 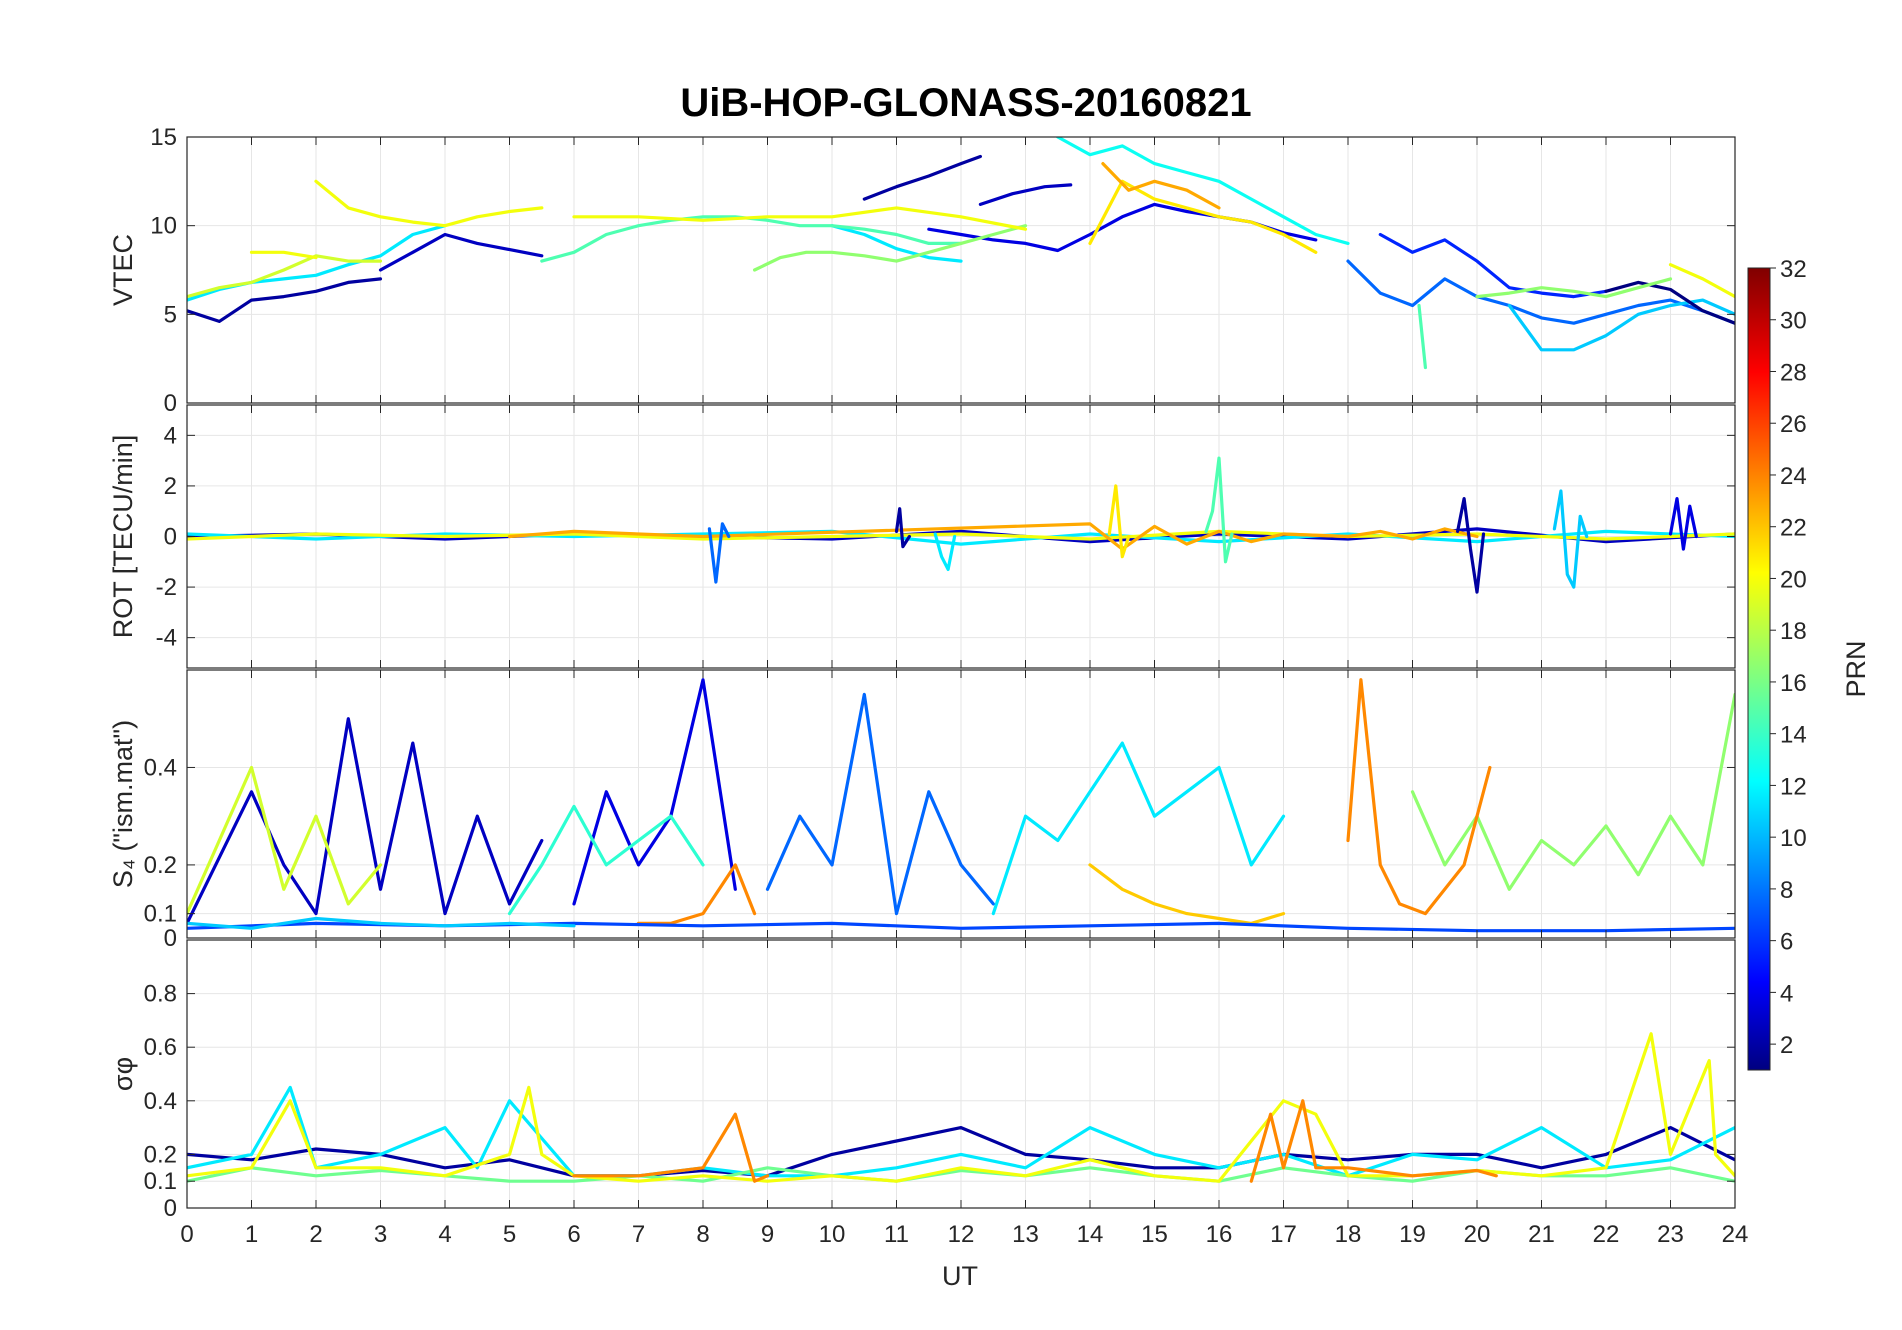 I want to click on colorbar-tick-label: 4, so click(x=1786, y=993).